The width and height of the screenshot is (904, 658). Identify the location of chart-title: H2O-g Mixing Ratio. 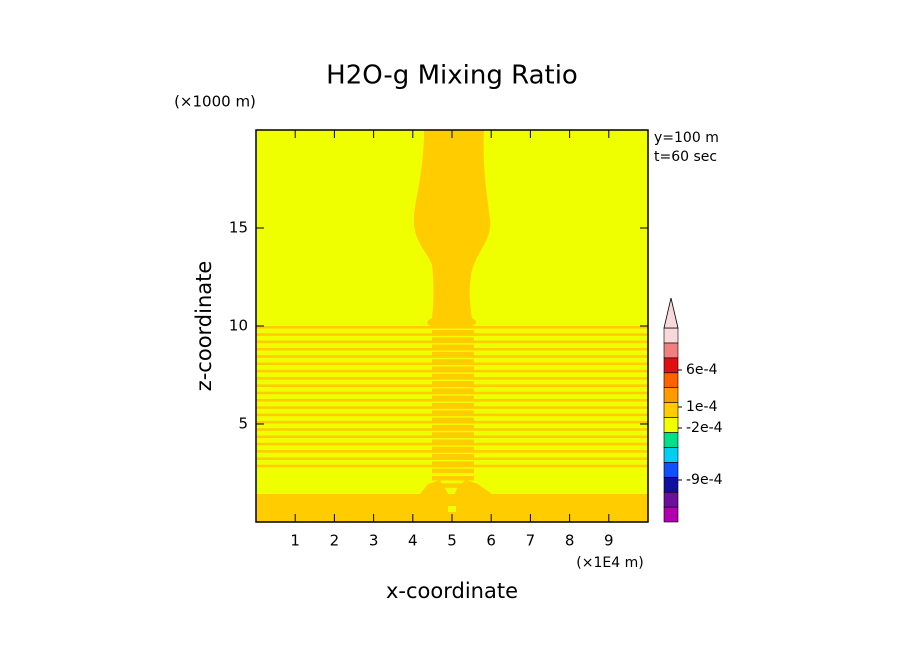
(452, 76).